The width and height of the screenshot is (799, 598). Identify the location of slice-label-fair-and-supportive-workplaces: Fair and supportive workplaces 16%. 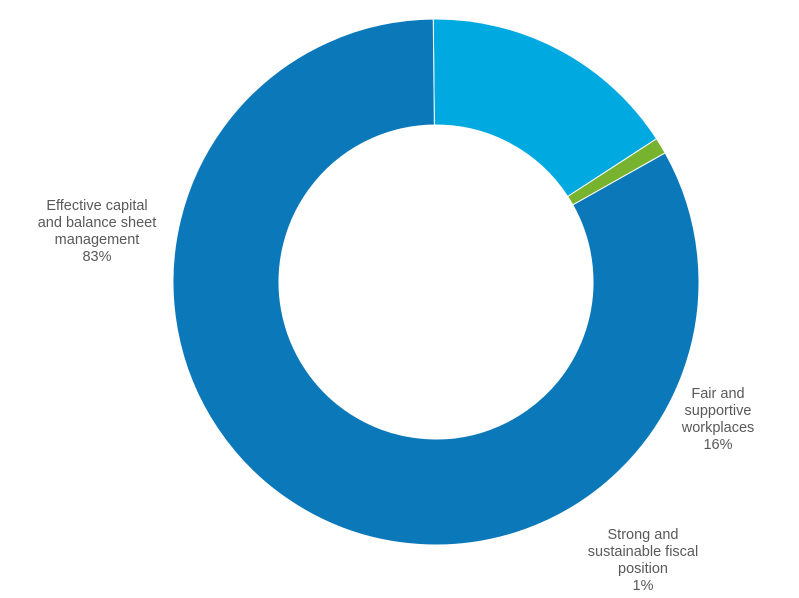
(718, 419).